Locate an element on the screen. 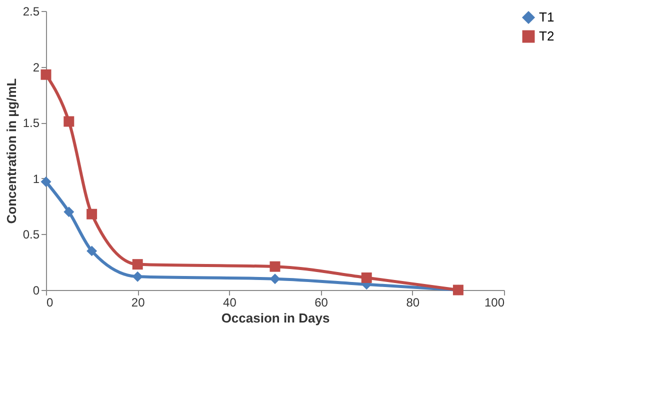 The width and height of the screenshot is (667, 405). x-tick-label: 20 is located at coordinates (138, 303).